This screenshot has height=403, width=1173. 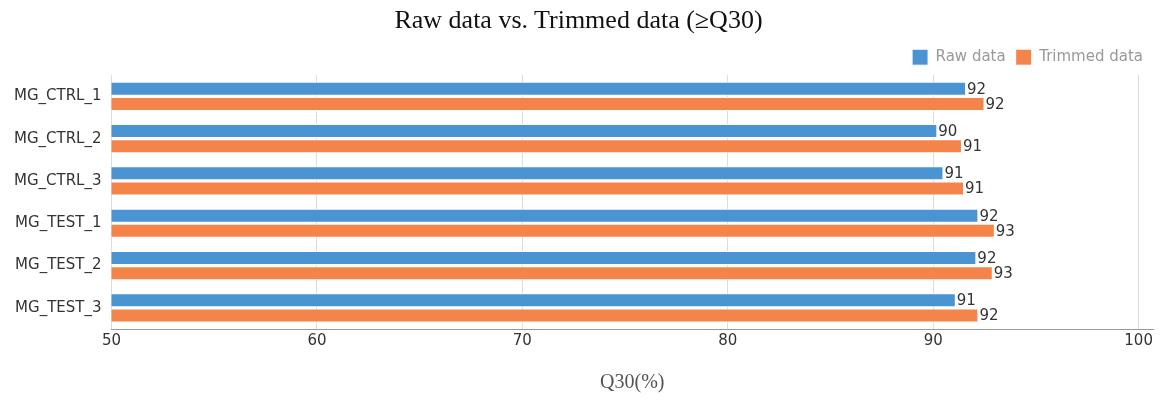 I want to click on x-tick-label: 60, so click(x=317, y=339).